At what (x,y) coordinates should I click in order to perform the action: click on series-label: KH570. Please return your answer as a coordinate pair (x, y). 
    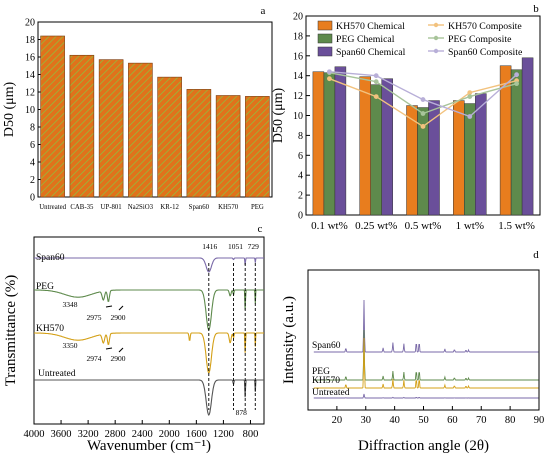
    Looking at the image, I should click on (50, 329).